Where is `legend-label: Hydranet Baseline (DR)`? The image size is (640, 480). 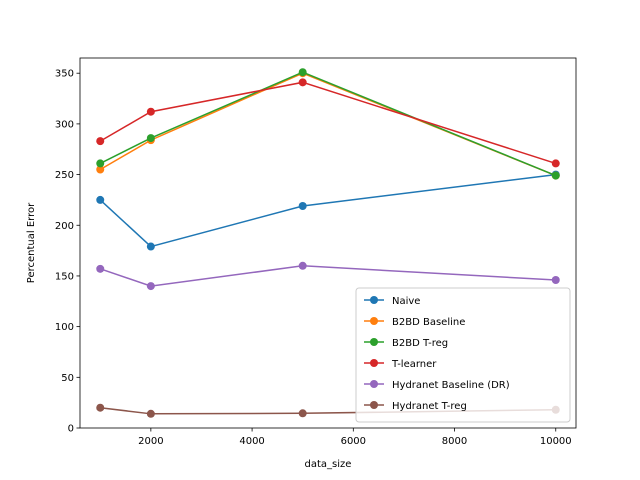
legend-label: Hydranet Baseline (DR) is located at coordinates (451, 385).